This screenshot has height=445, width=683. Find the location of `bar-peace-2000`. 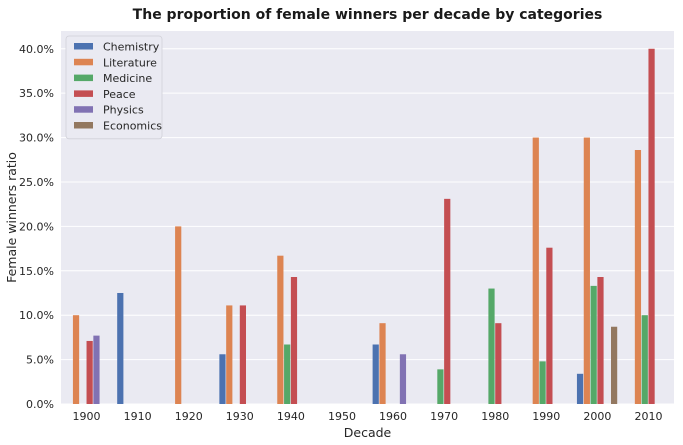

bar-peace-2000 is located at coordinates (600, 340).